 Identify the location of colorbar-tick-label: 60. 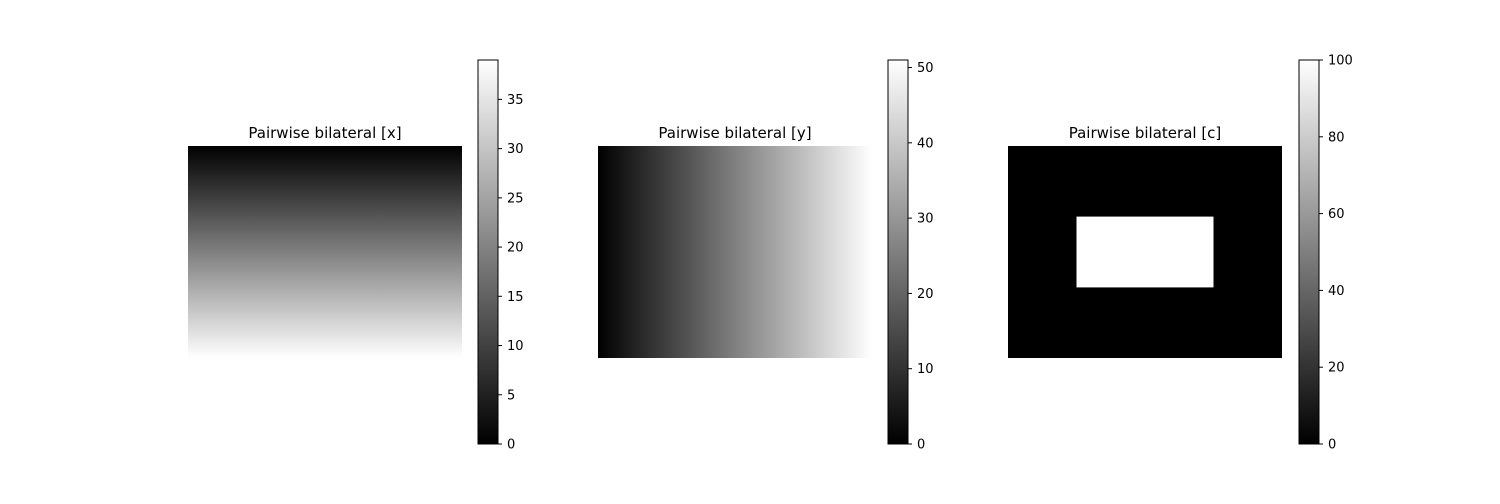
(1336, 214).